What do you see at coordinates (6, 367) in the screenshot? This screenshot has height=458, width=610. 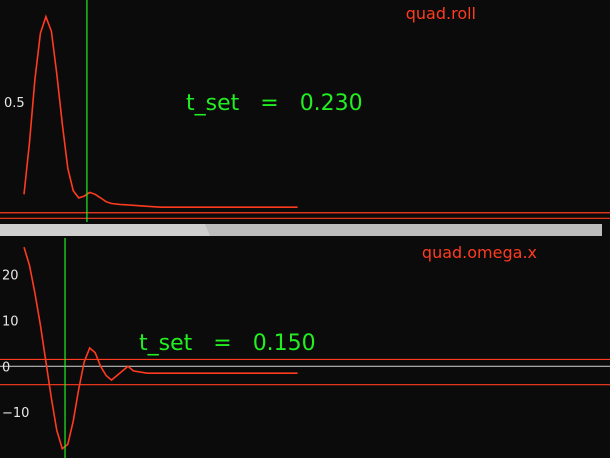 I see `y-tick-label: 0` at bounding box center [6, 367].